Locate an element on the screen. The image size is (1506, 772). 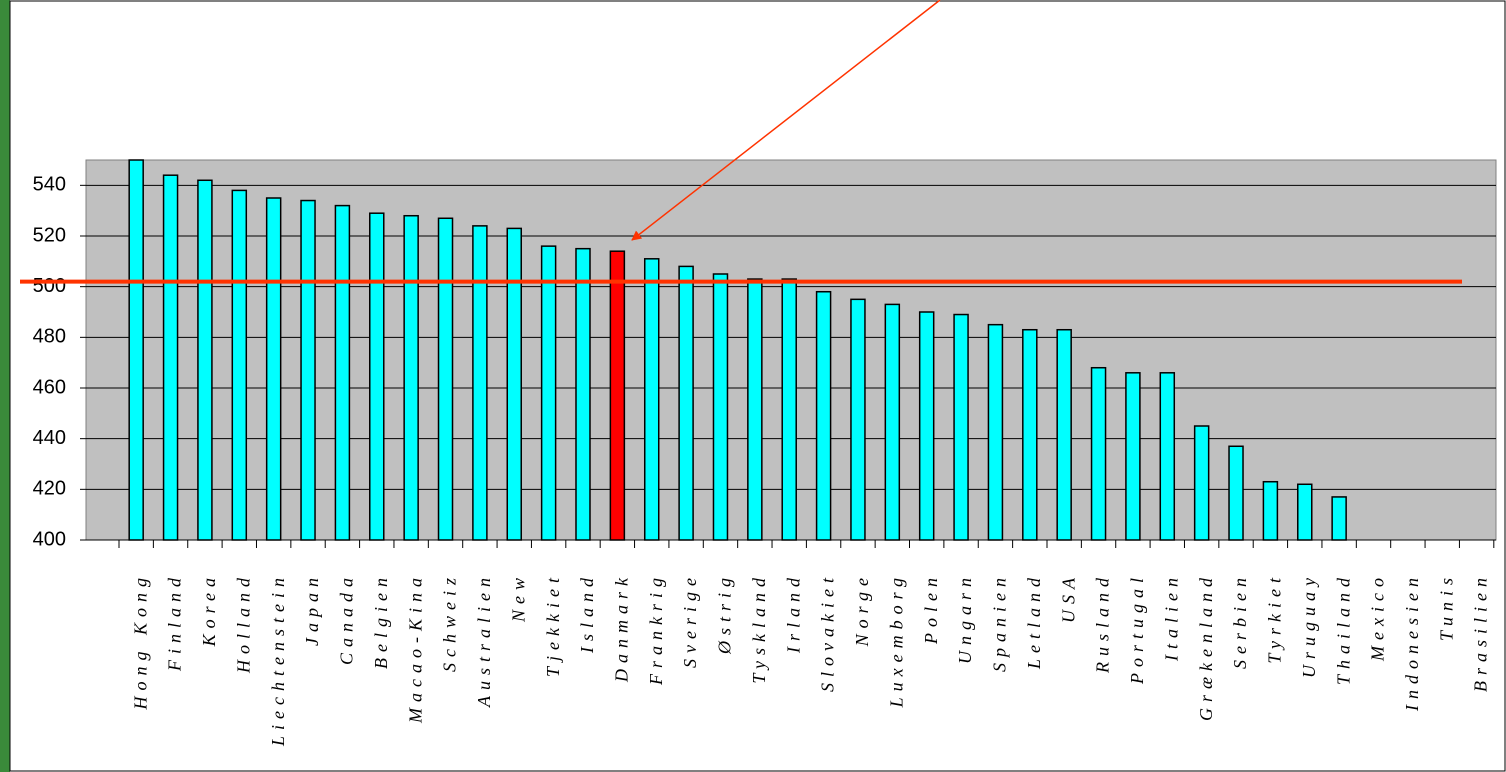
y-tick-label: 460 is located at coordinates (49, 387).